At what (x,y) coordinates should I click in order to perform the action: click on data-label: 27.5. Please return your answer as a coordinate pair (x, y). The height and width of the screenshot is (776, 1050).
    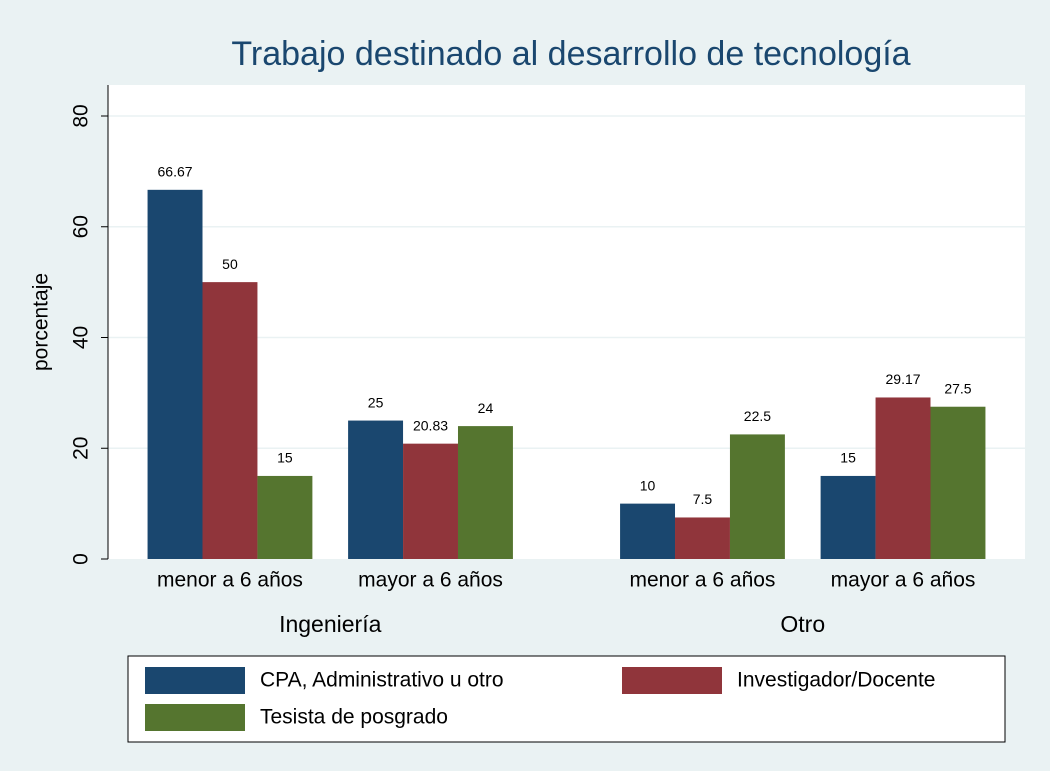
    Looking at the image, I should click on (957, 388).